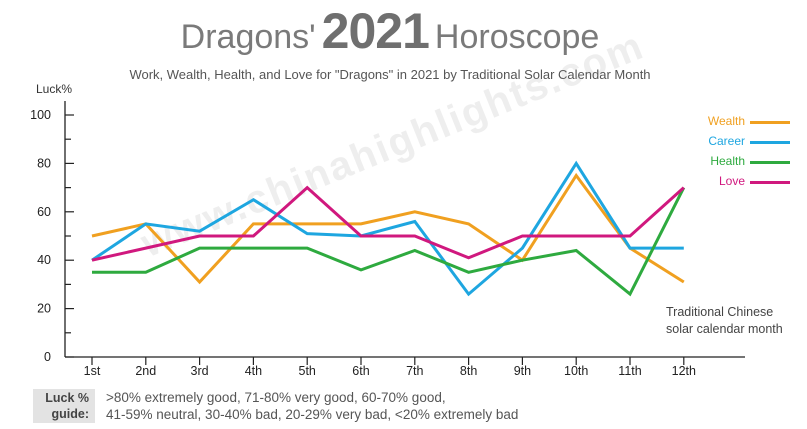 The height and width of the screenshot is (429, 807). I want to click on y-tick-label: 100, so click(40, 115).